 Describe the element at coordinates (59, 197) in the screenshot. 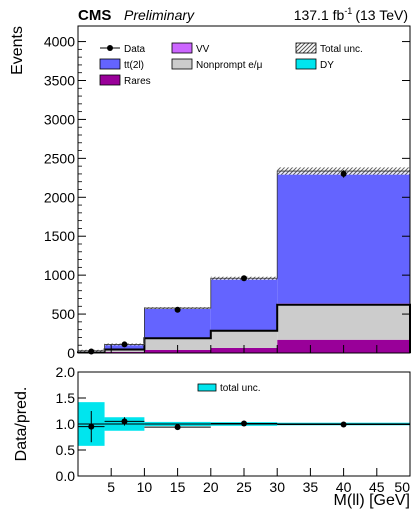

I see `main-y-tick-label-4: 2000` at that location.